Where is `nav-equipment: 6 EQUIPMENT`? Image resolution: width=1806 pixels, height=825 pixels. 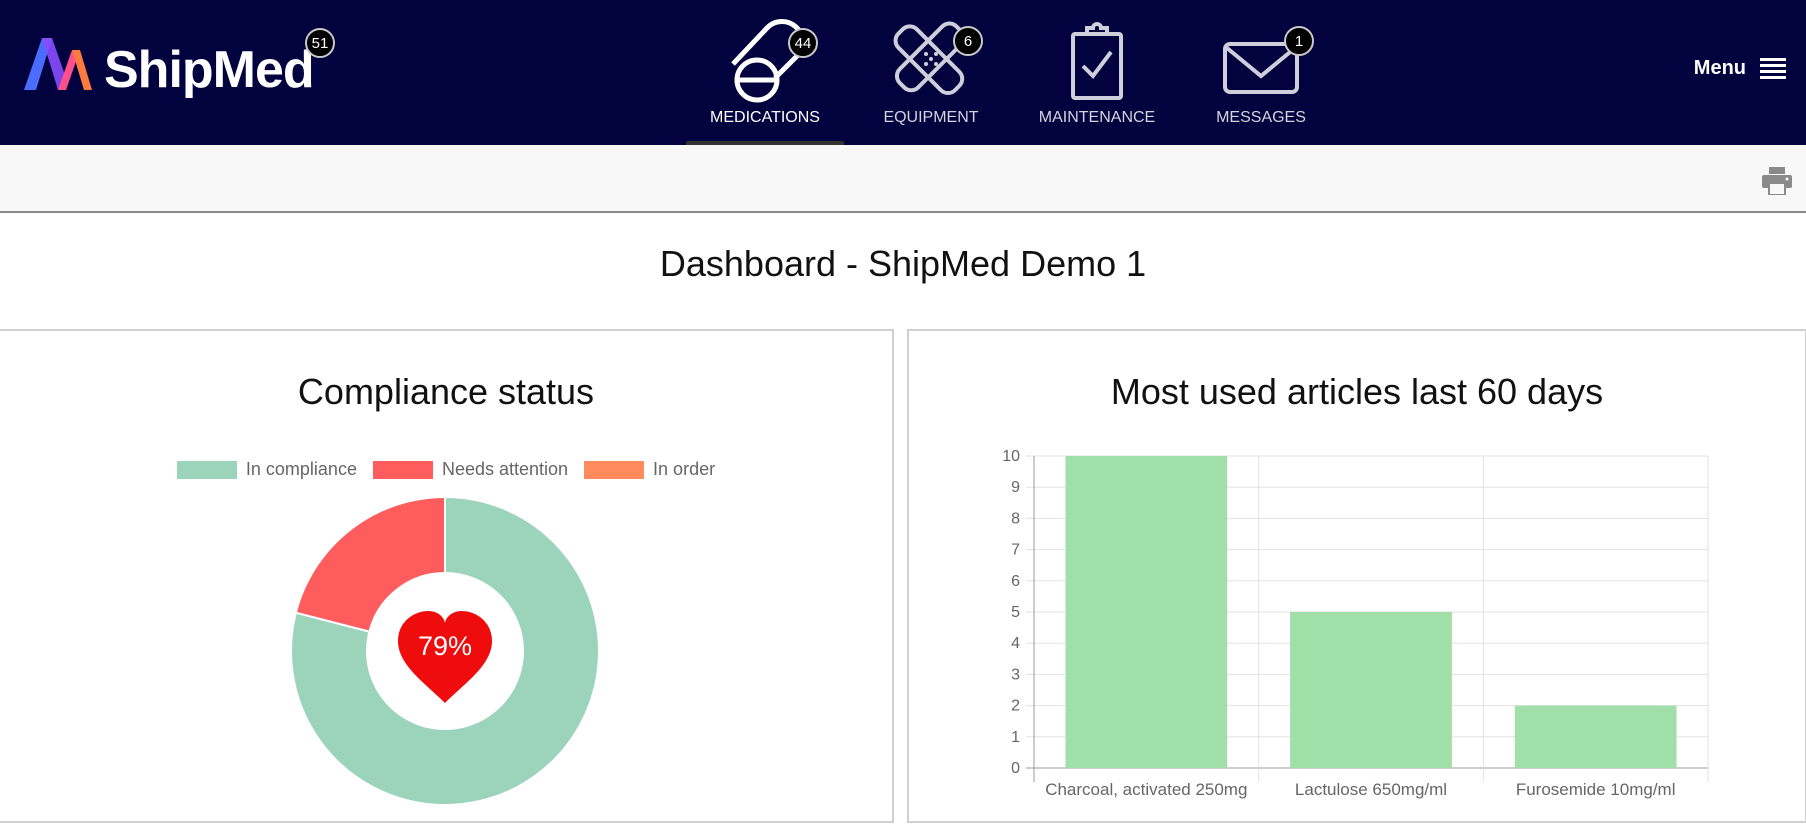
nav-equipment: 6 EQUIPMENT is located at coordinates (931, 72).